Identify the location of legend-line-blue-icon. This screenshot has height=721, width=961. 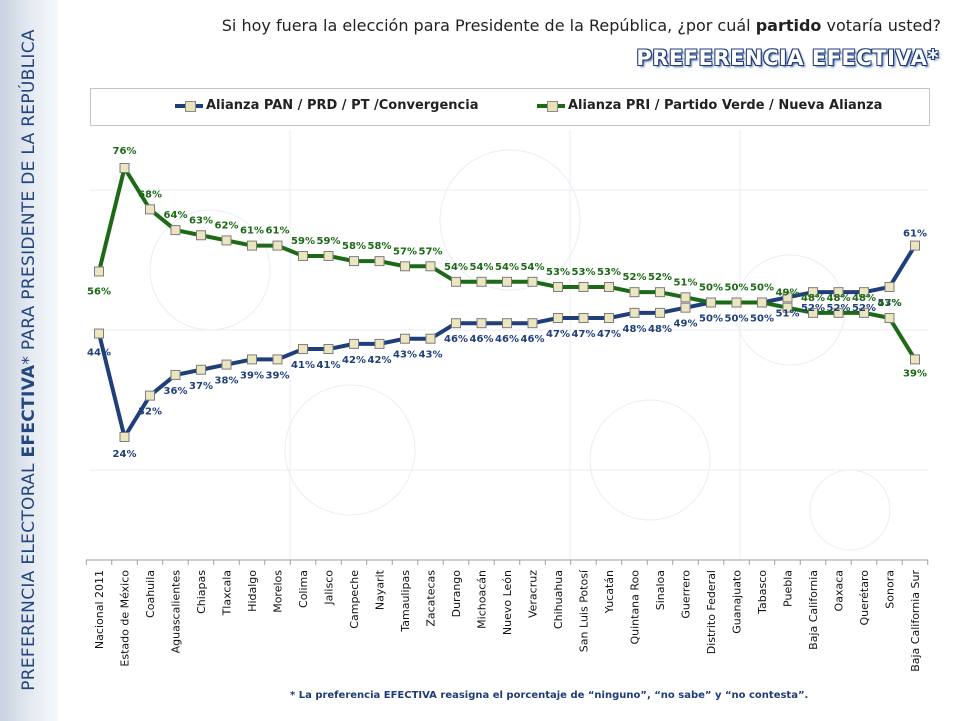
(189, 106).